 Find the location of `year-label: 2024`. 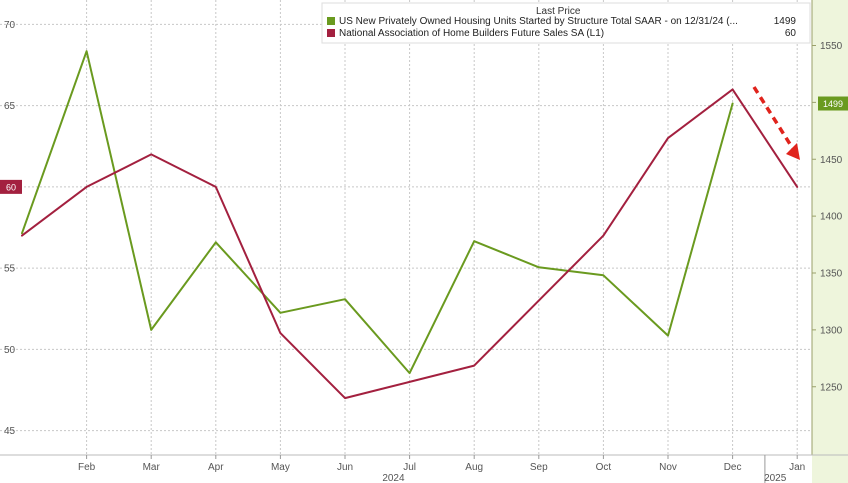

year-label: 2024 is located at coordinates (393, 478).